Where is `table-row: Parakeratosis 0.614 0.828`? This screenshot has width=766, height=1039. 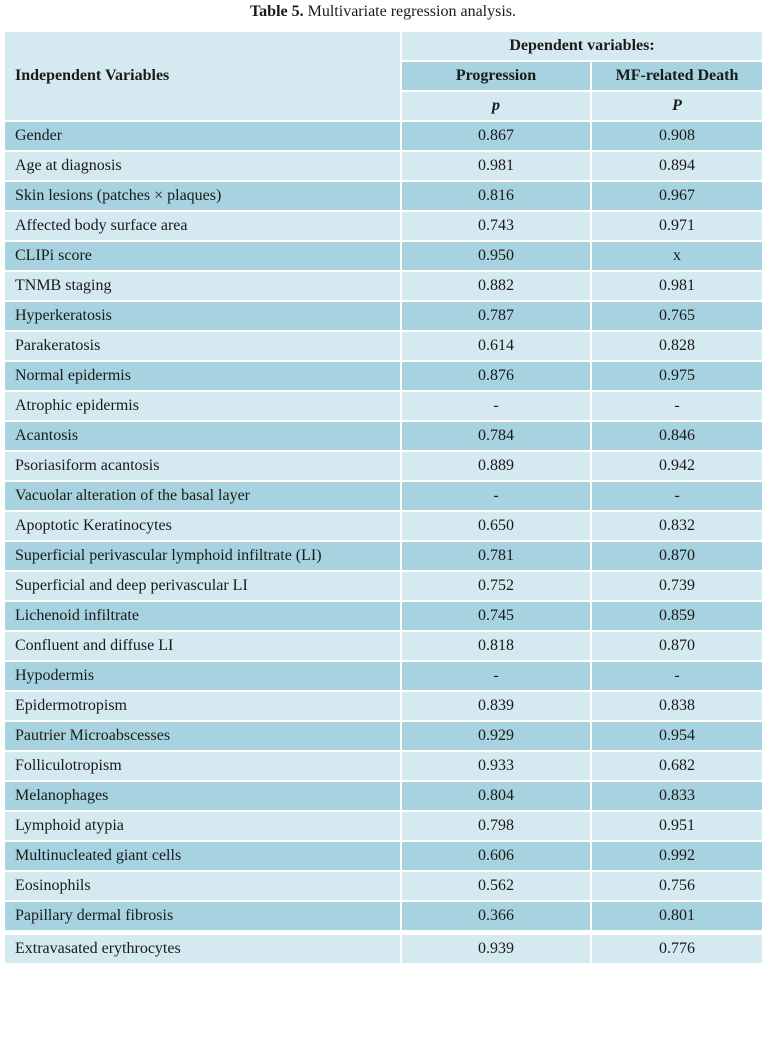
table-row: Parakeratosis 0.614 0.828 is located at coordinates (384, 346).